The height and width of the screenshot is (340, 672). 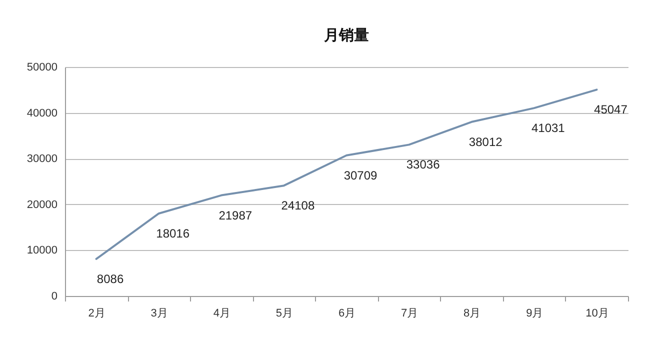 What do you see at coordinates (346, 35) in the screenshot?
I see `chart-title: 月销量` at bounding box center [346, 35].